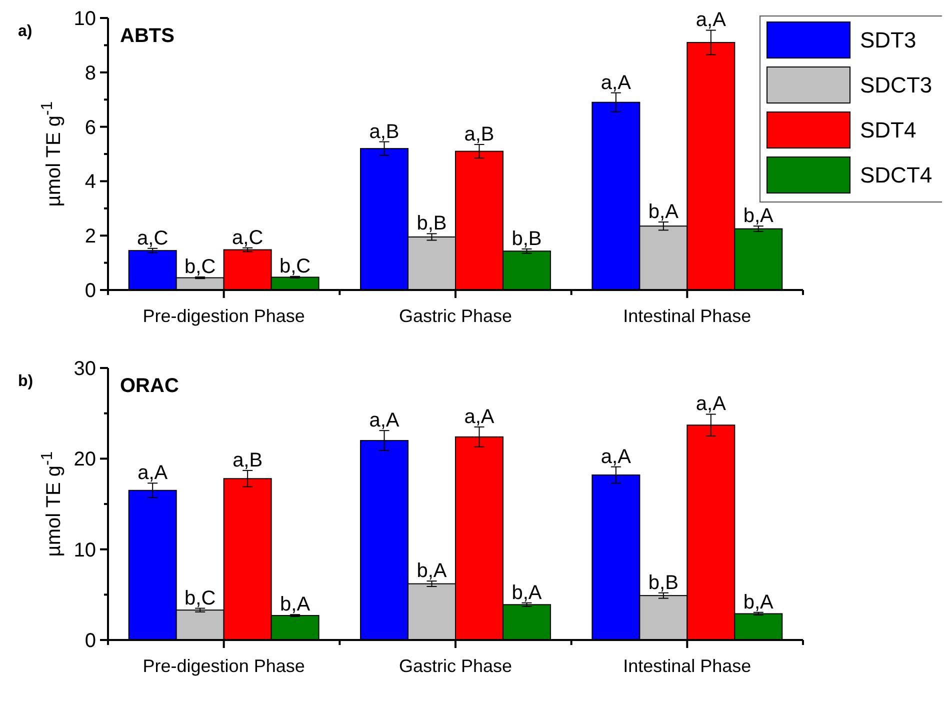 This screenshot has height=705, width=950. I want to click on legend-label: SDCT4, so click(896, 175).